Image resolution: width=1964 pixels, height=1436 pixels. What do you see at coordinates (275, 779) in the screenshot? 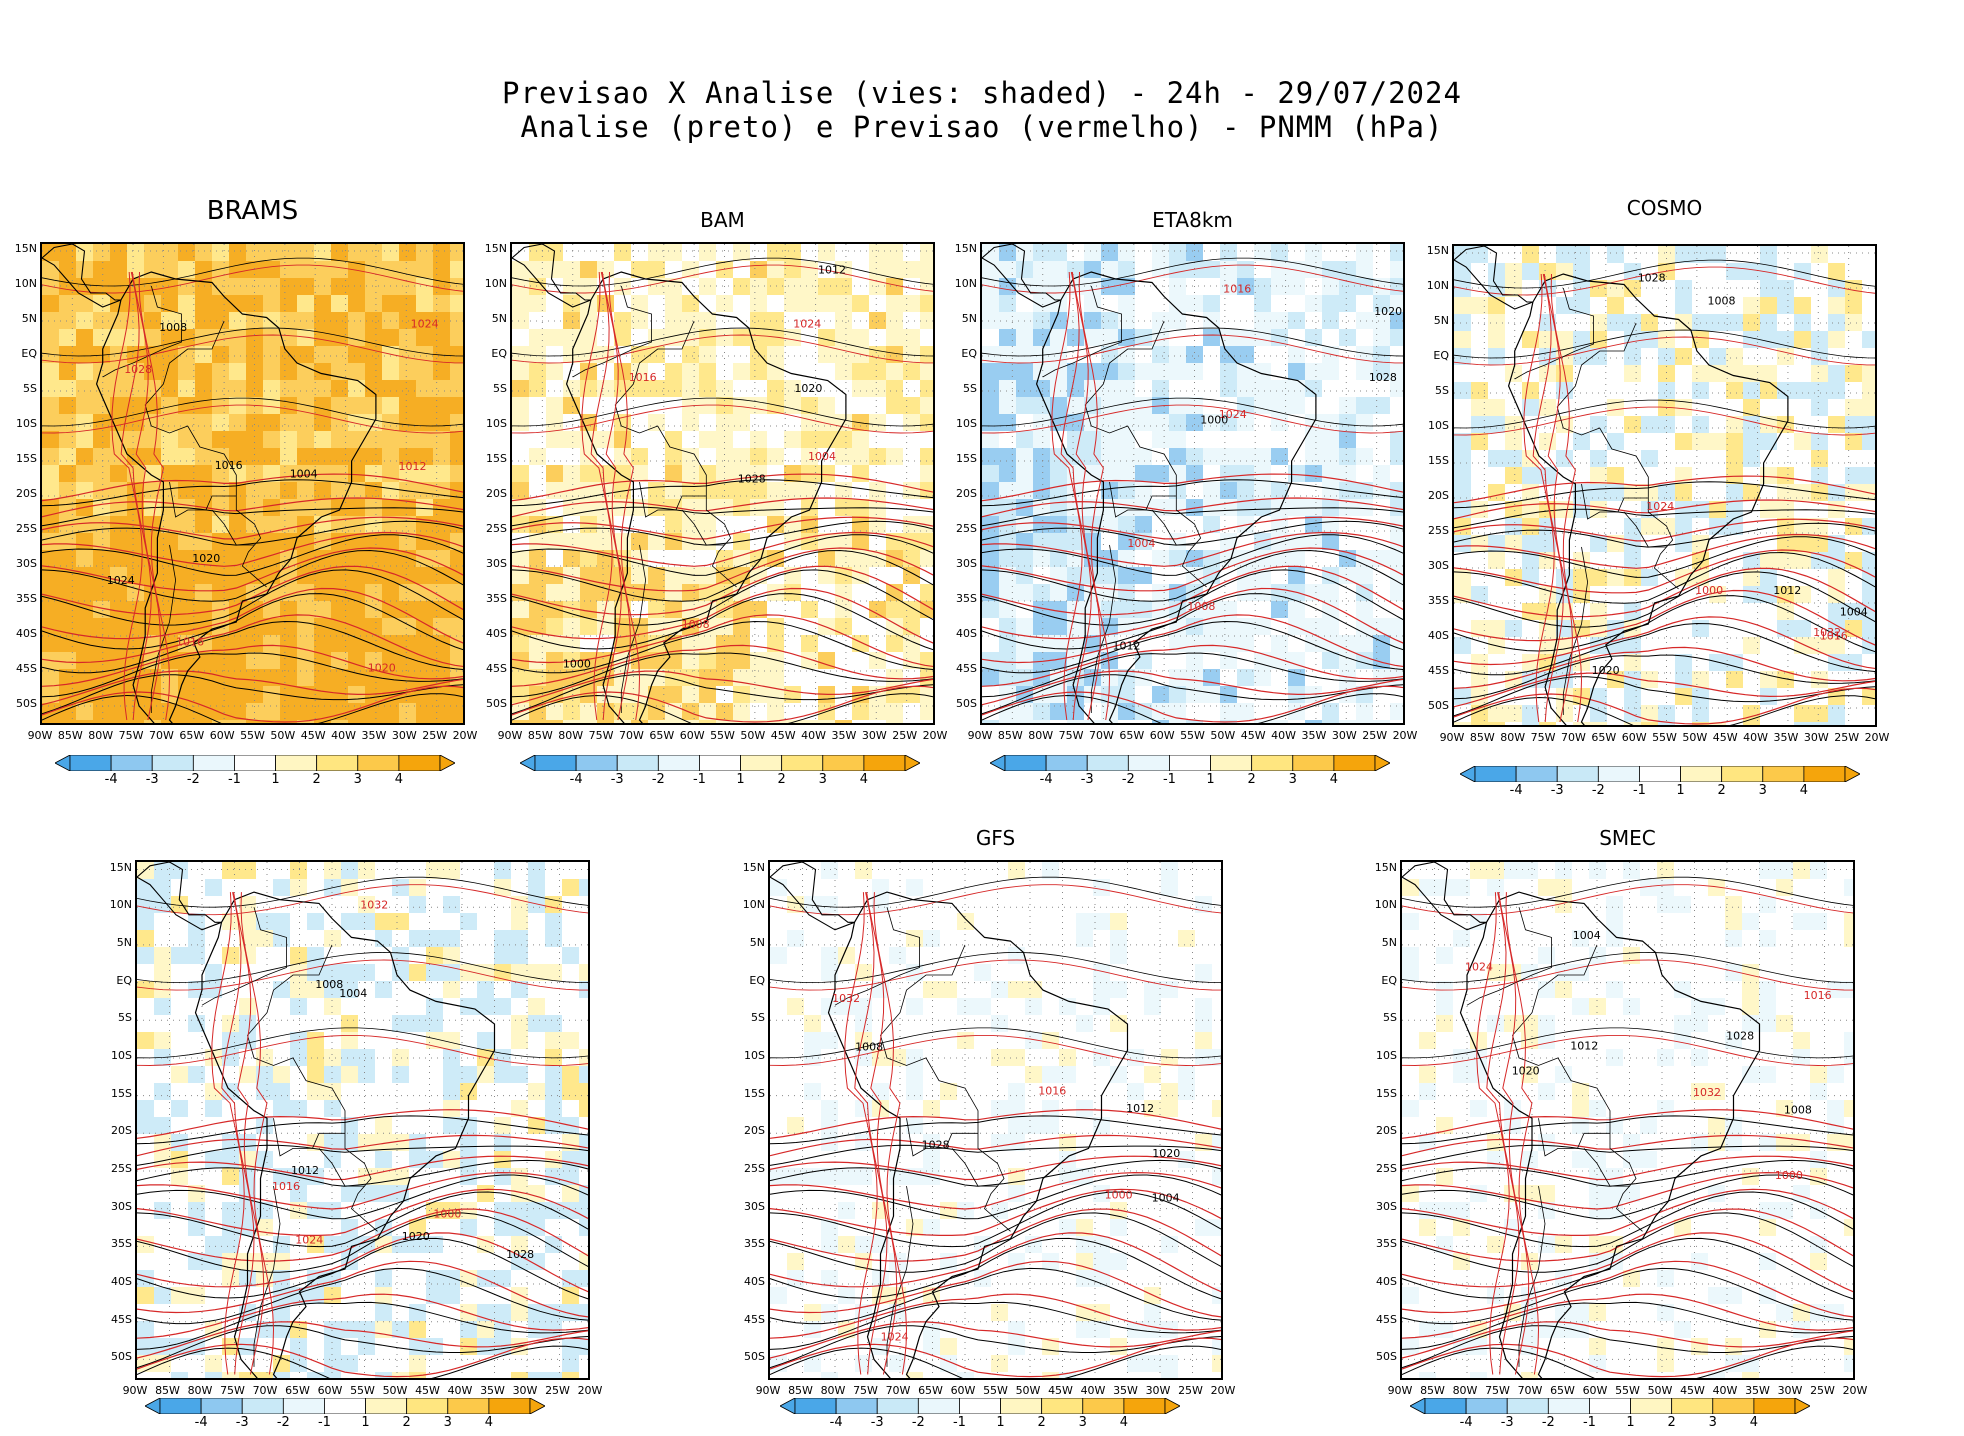
I see `colorbar-label: 1` at bounding box center [275, 779].